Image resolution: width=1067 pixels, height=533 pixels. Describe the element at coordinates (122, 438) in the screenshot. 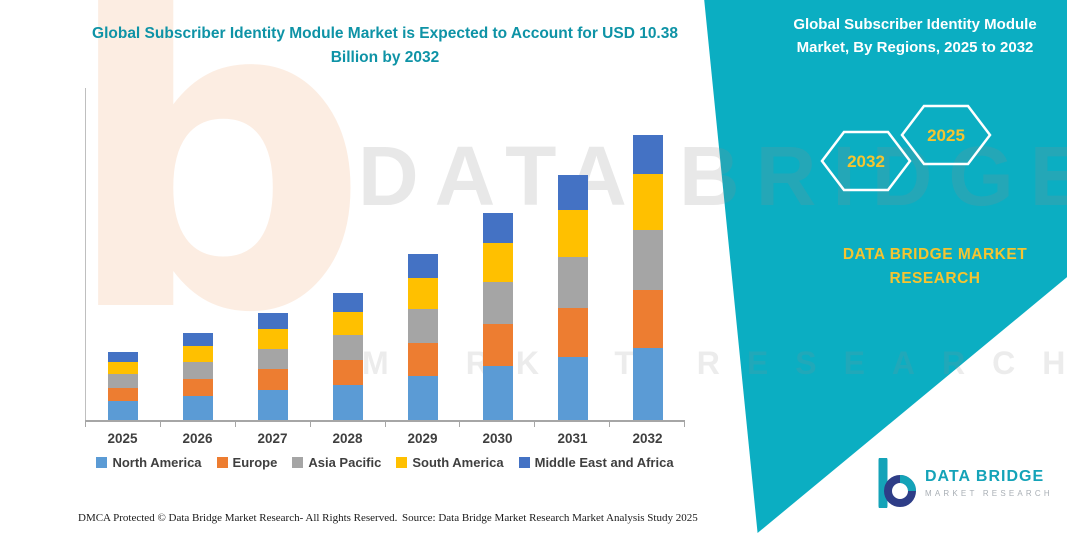

I see `x-axis-label-2025: 2025` at that location.